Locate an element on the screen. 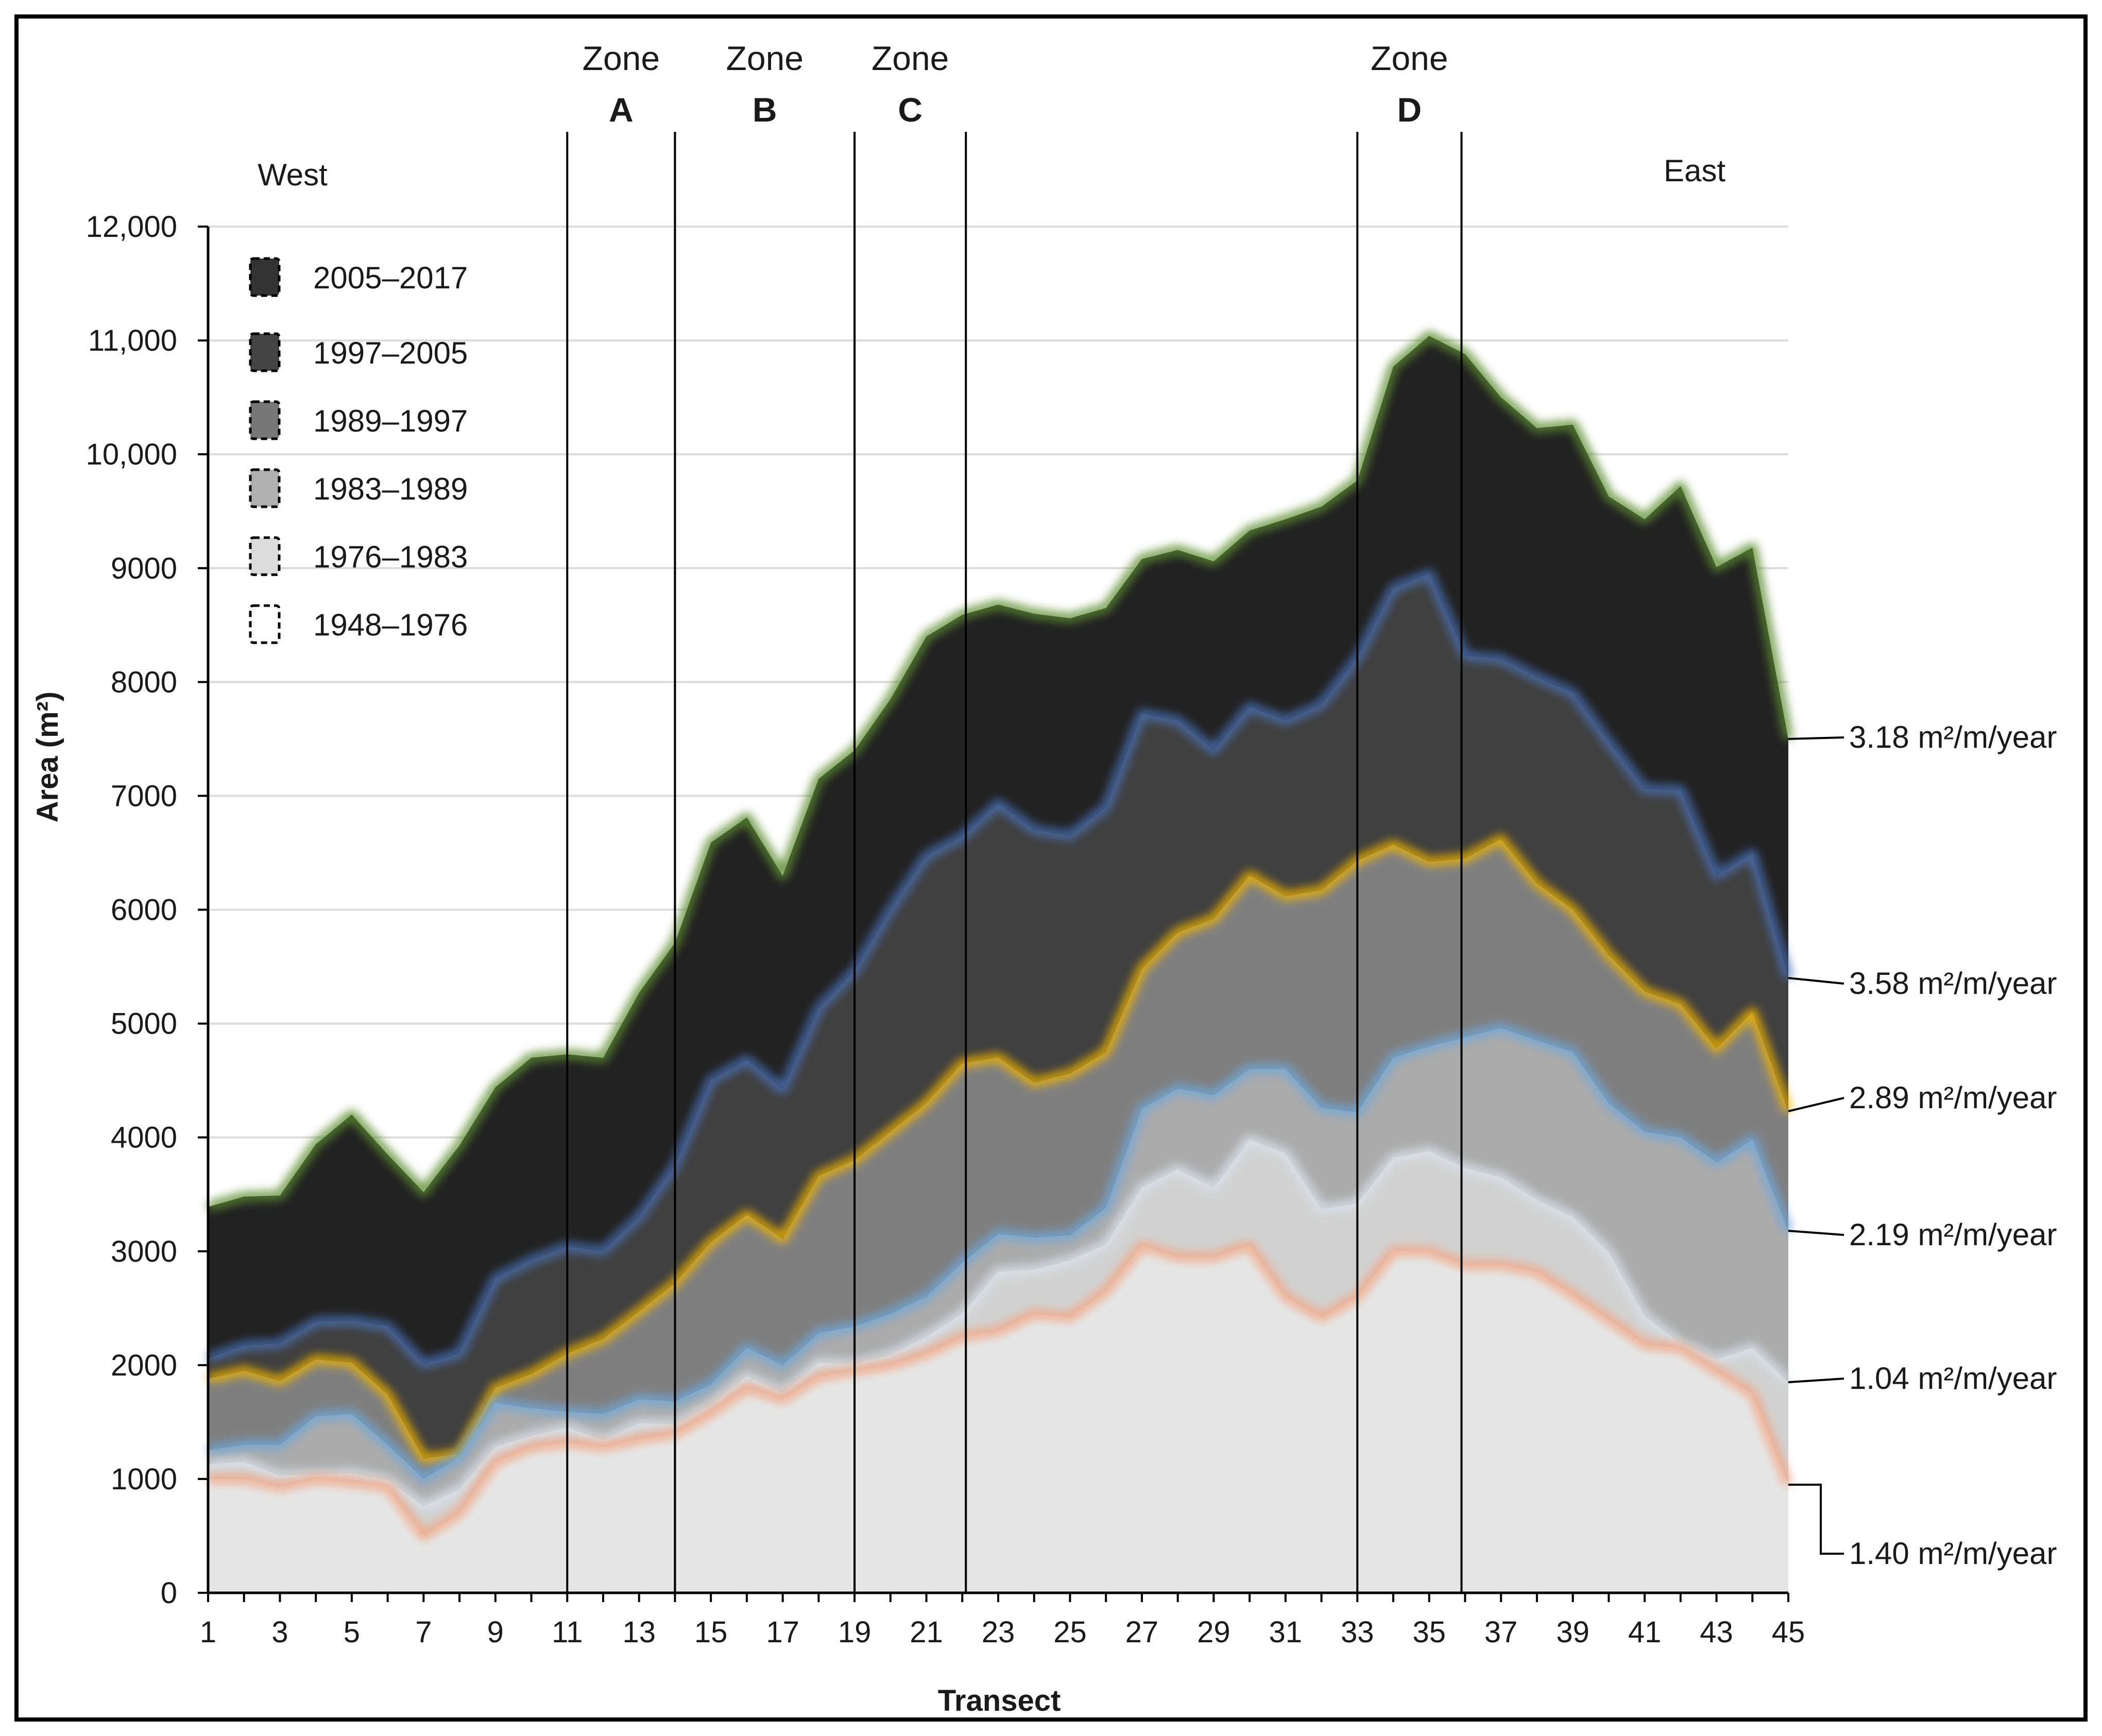 Image resolution: width=2102 pixels, height=1736 pixels. x-tick-label: 25 is located at coordinates (1070, 1632).